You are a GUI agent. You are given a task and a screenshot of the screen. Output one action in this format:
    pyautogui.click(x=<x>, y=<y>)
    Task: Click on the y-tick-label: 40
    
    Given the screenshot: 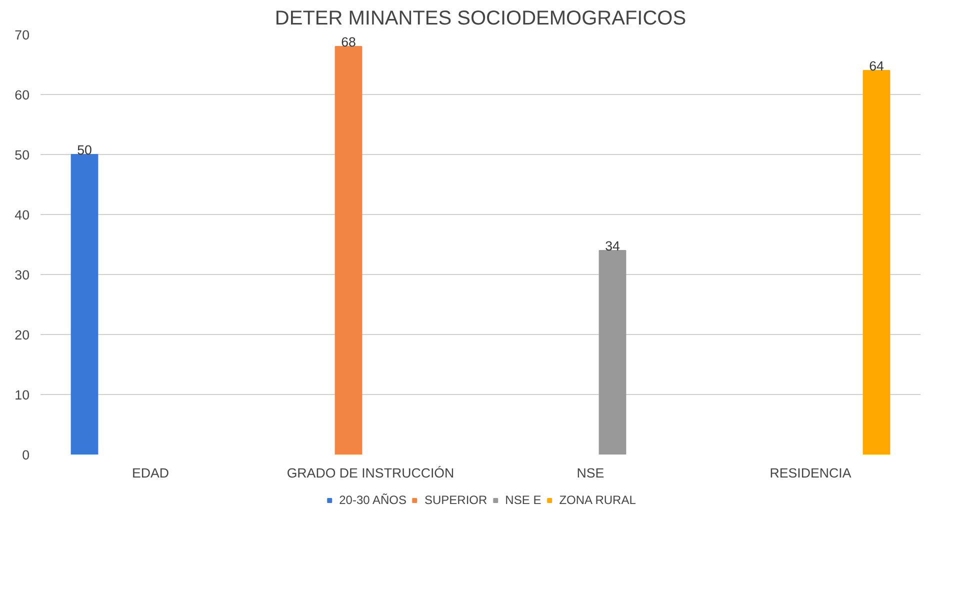 What is the action you would take?
    pyautogui.click(x=22, y=215)
    